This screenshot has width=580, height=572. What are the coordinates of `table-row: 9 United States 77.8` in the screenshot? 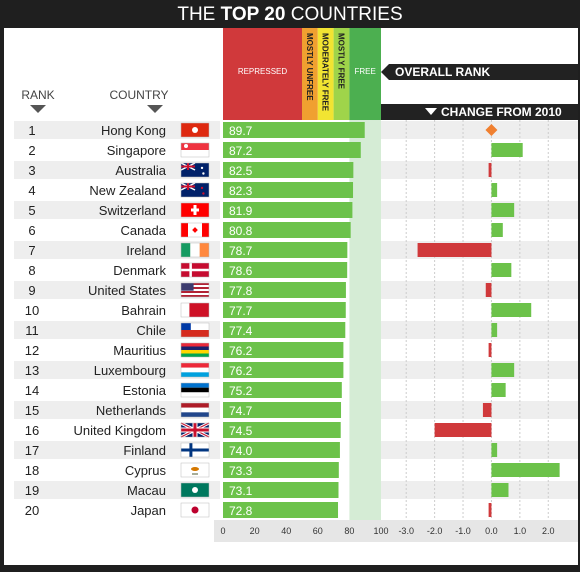 It's located at (260, 290).